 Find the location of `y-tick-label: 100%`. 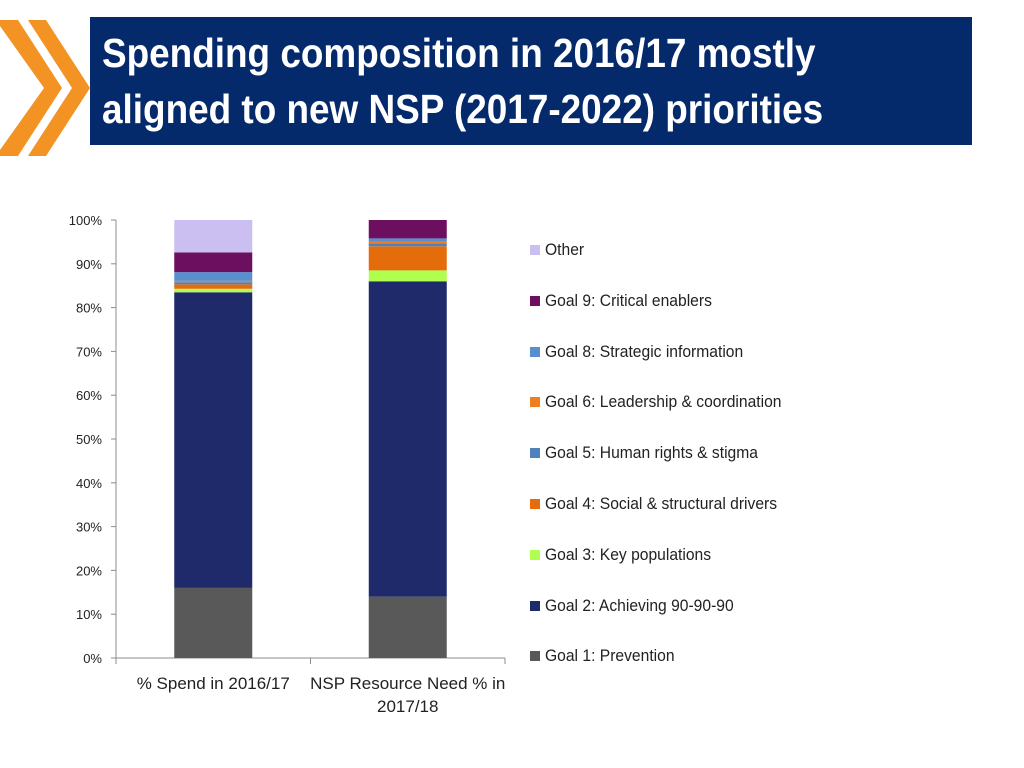

y-tick-label: 100% is located at coordinates (86, 220).